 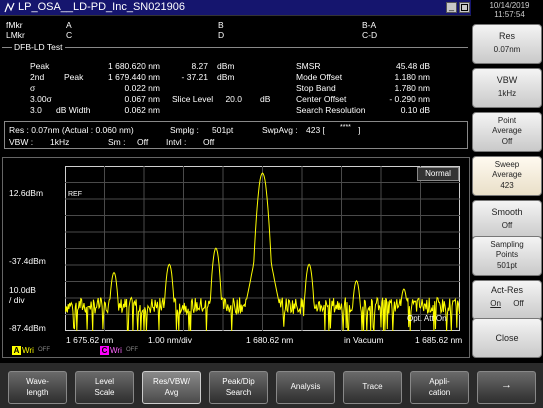 What do you see at coordinates (315, 130) in the screenshot?
I see `sweep-average-value: 423 [` at bounding box center [315, 130].